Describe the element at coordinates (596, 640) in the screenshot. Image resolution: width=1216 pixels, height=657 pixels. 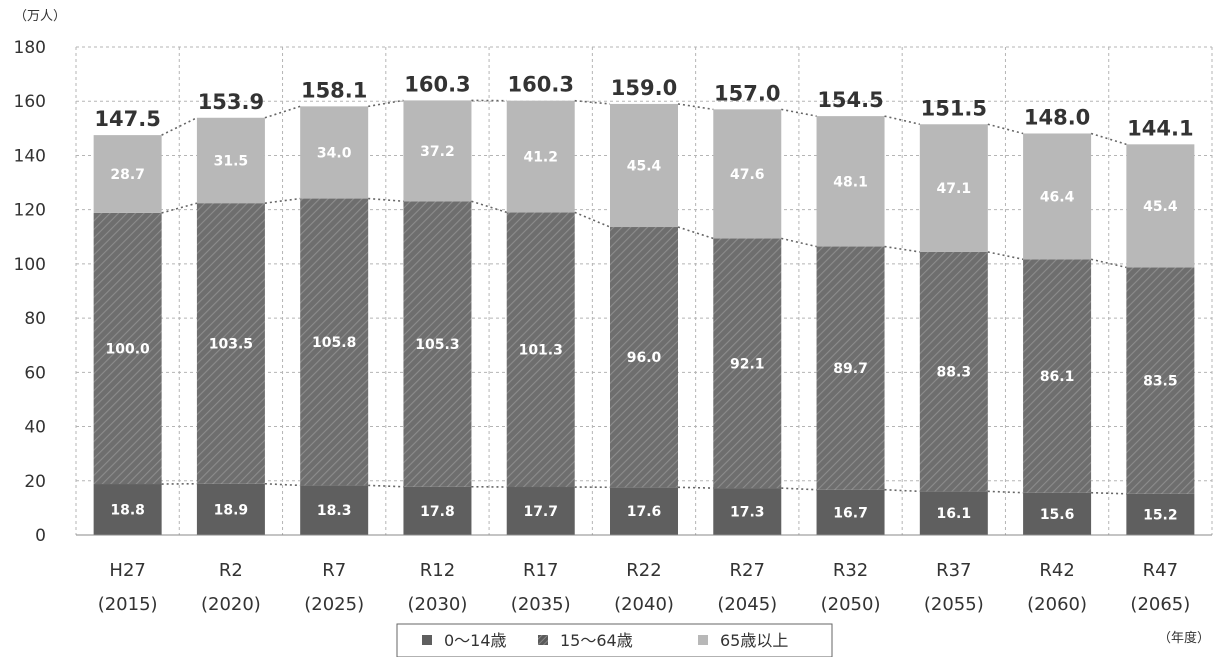
I see `legend-label: 15～64歳` at that location.